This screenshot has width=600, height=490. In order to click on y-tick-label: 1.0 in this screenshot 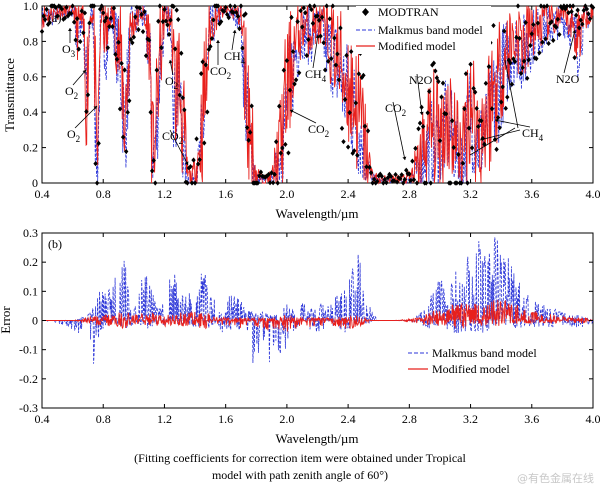, I will do `click(30, 6)`.